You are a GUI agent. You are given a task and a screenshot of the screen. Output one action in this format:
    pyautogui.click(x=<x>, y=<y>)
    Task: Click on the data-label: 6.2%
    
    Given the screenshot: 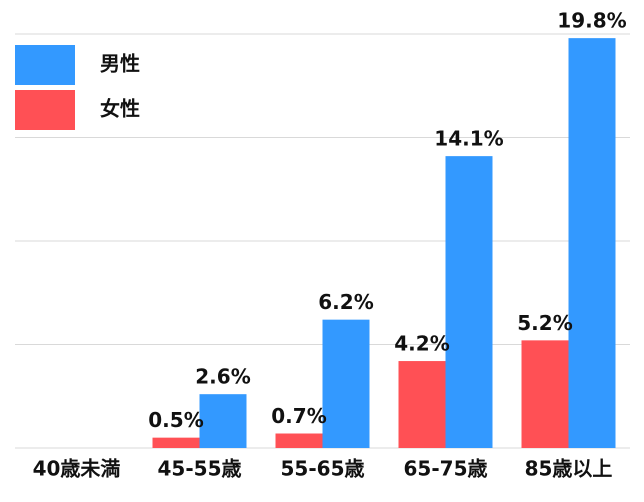 What is the action you would take?
    pyautogui.click(x=345, y=302)
    